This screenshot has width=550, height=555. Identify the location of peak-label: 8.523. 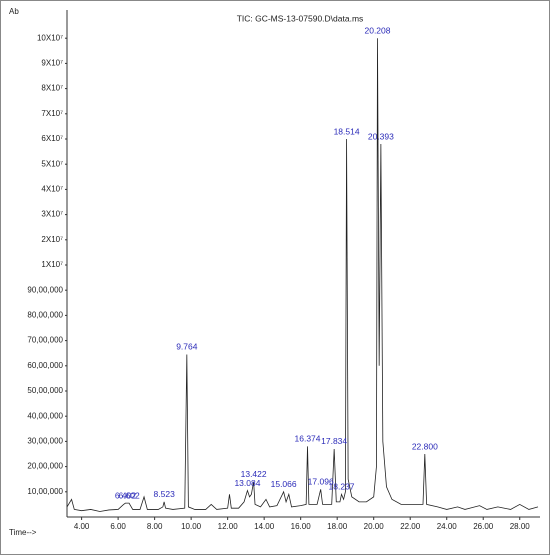
(165, 494).